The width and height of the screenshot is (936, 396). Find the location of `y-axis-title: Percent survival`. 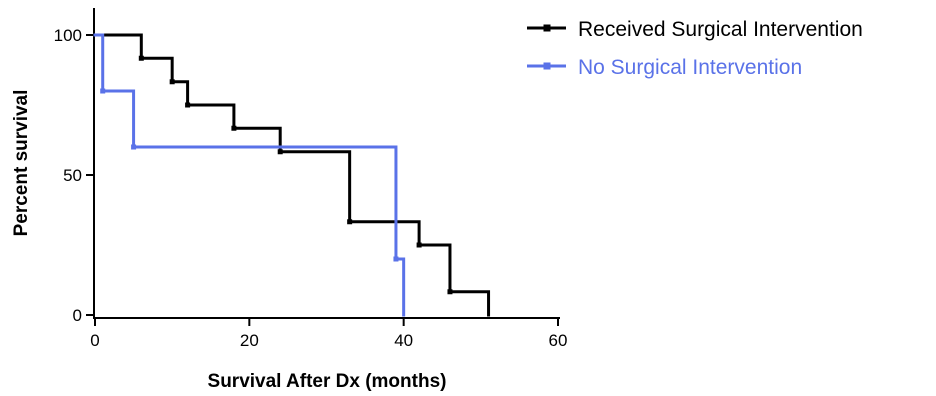

y-axis-title: Percent survival is located at coordinates (21, 163).